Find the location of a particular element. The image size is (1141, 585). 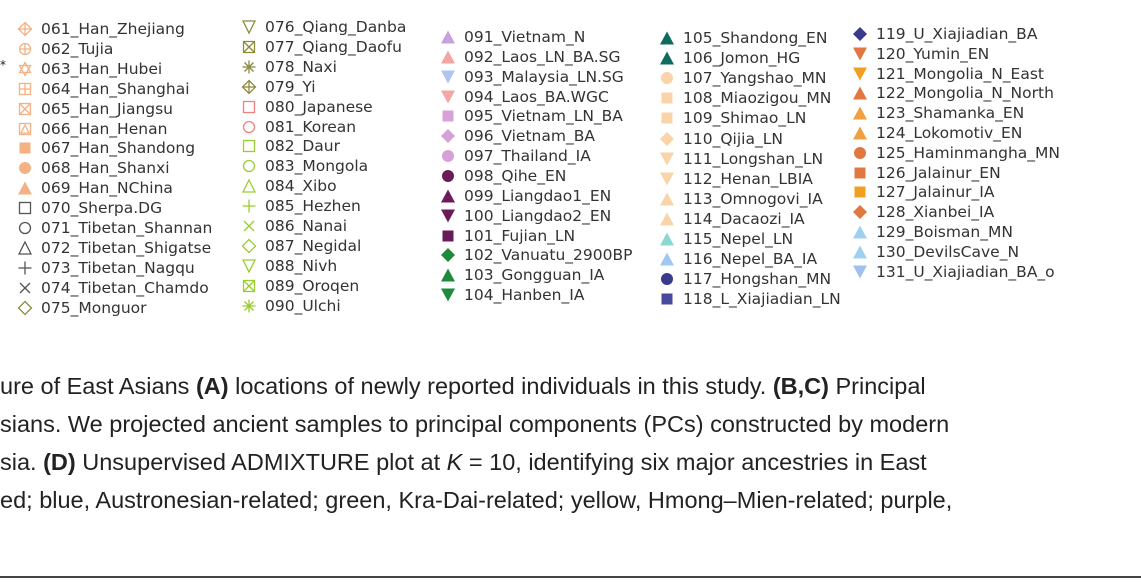

legend-label: 122_Mongolia_N_North is located at coordinates (965, 93).